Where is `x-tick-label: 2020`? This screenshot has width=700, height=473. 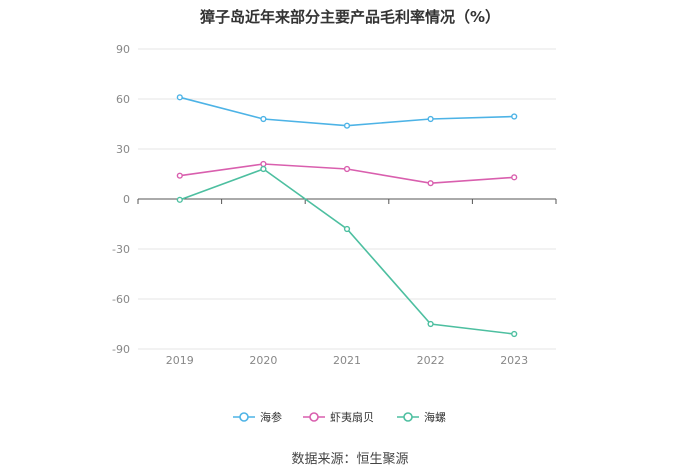 x-tick-label: 2020 is located at coordinates (263, 360).